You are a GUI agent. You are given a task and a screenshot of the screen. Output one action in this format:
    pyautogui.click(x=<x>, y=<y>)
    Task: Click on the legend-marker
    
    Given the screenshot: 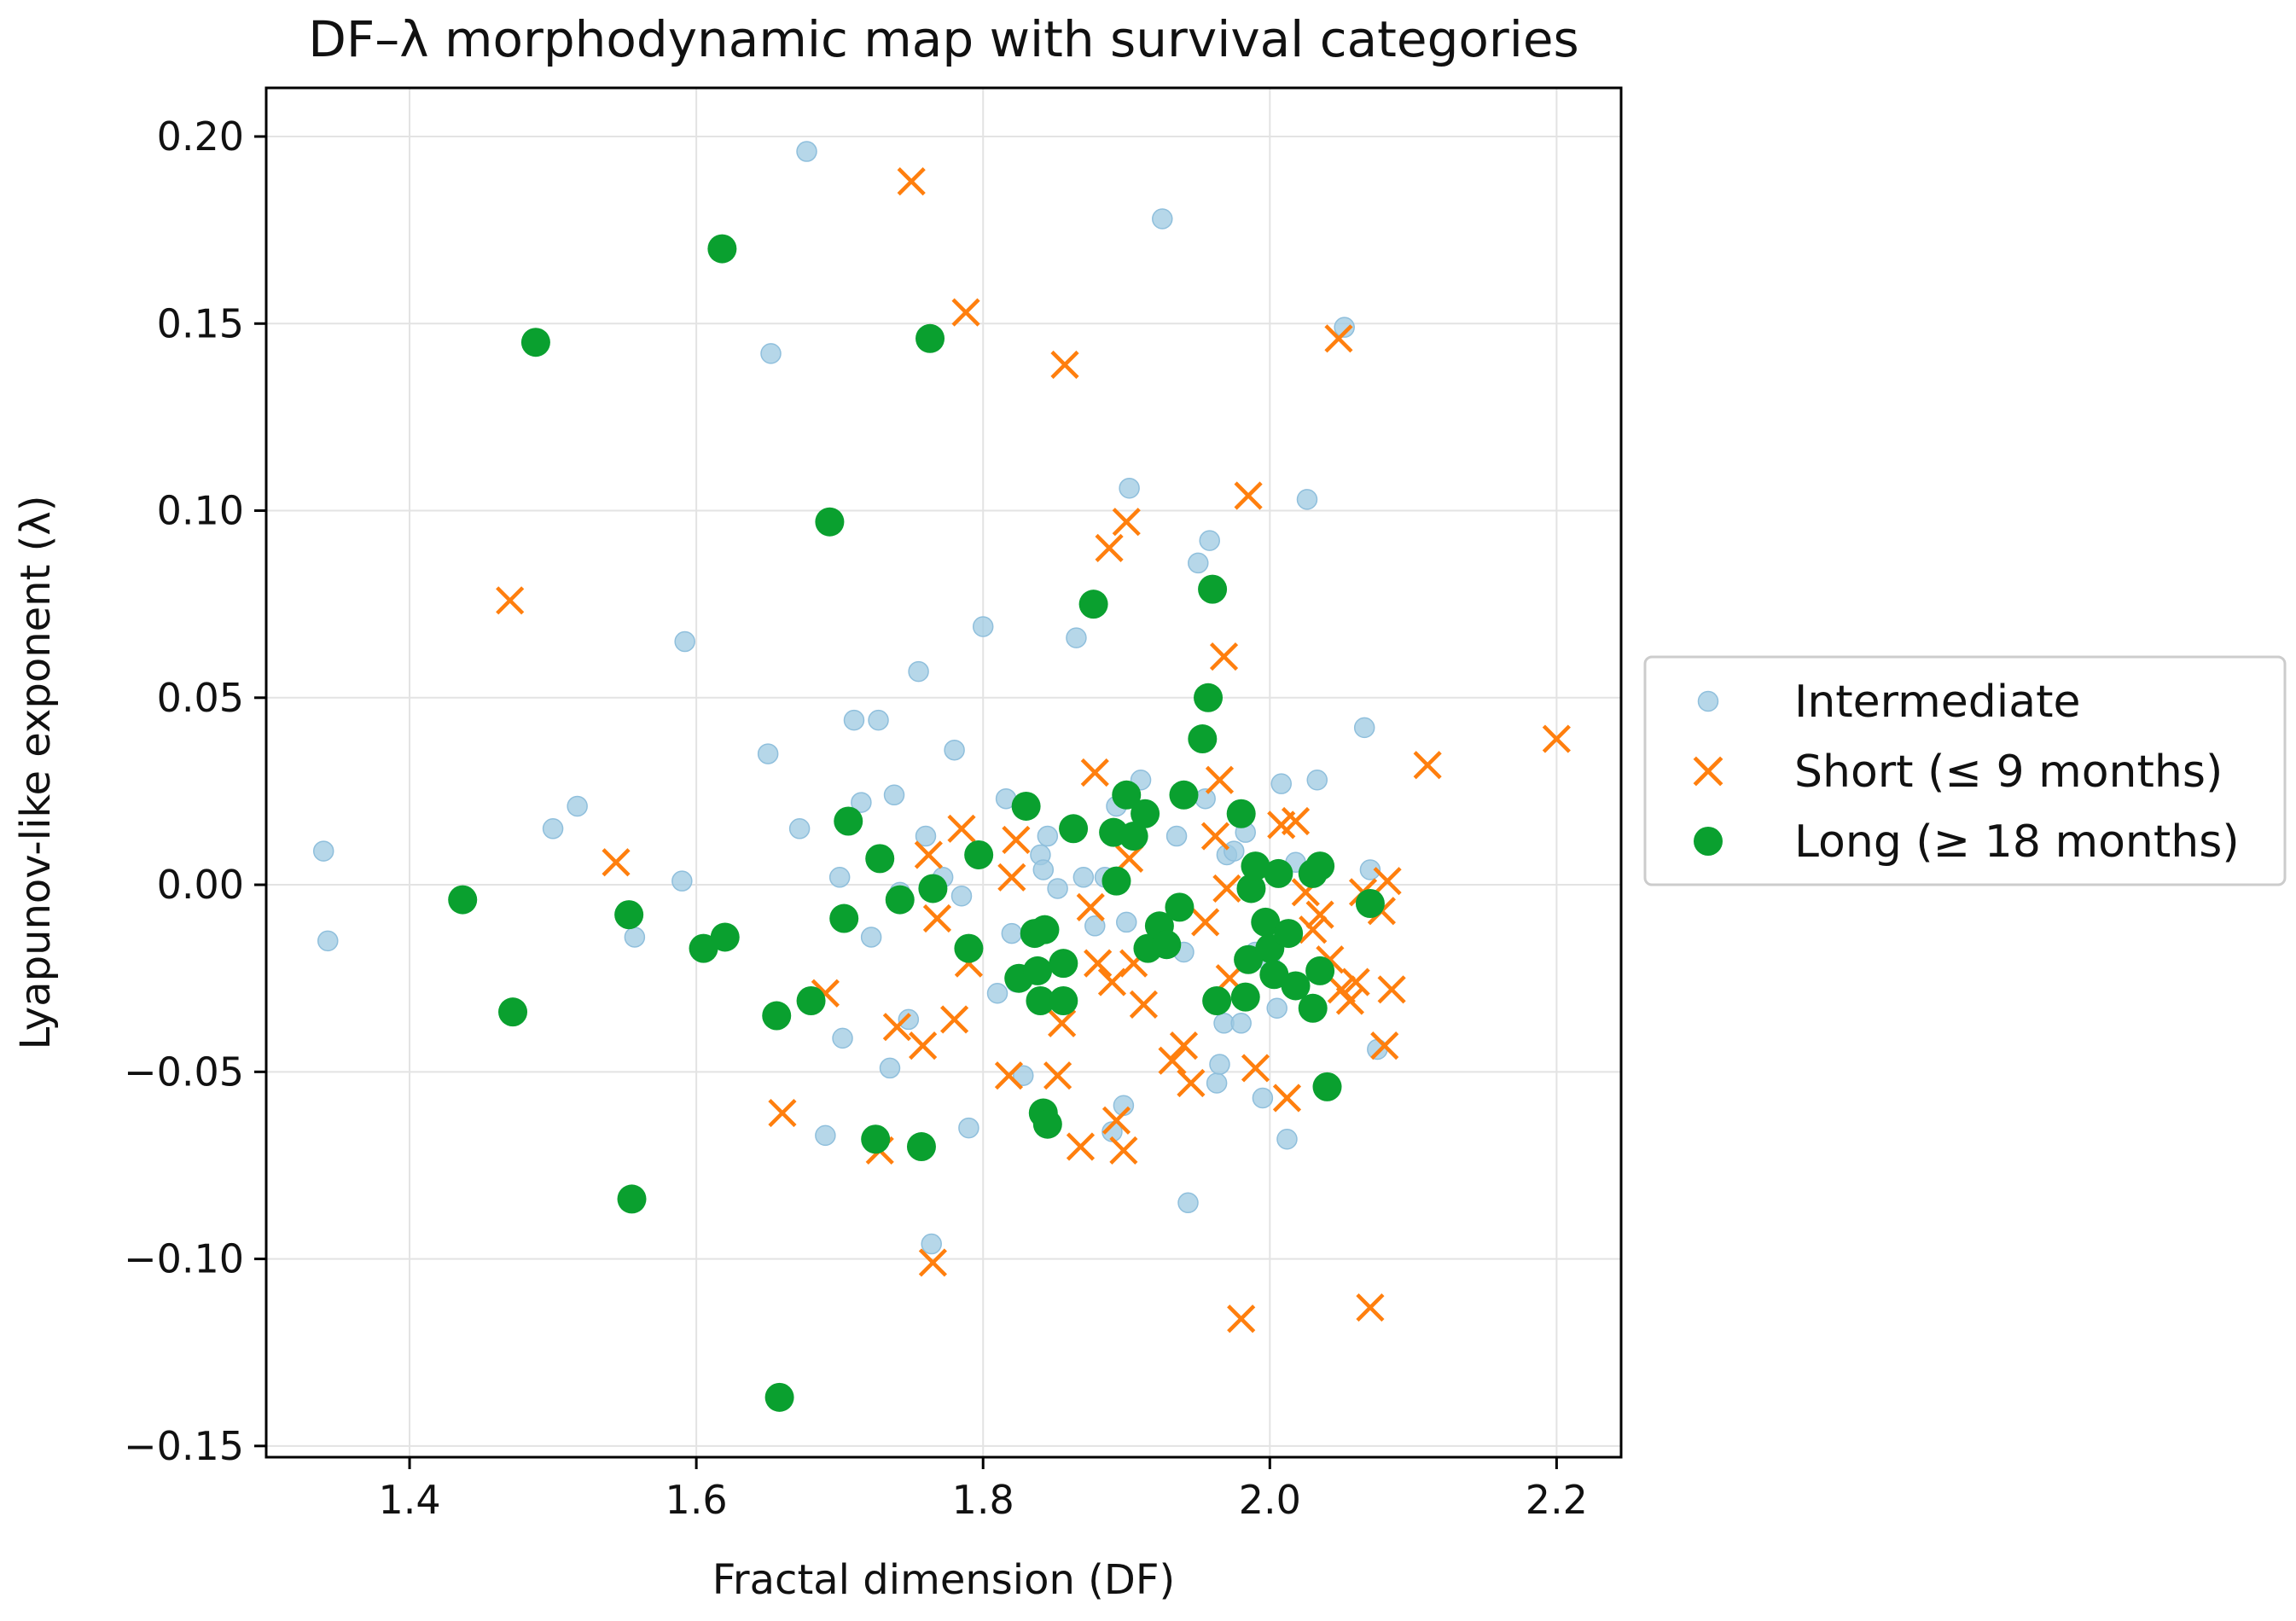 What is the action you would take?
    pyautogui.click(x=1708, y=841)
    